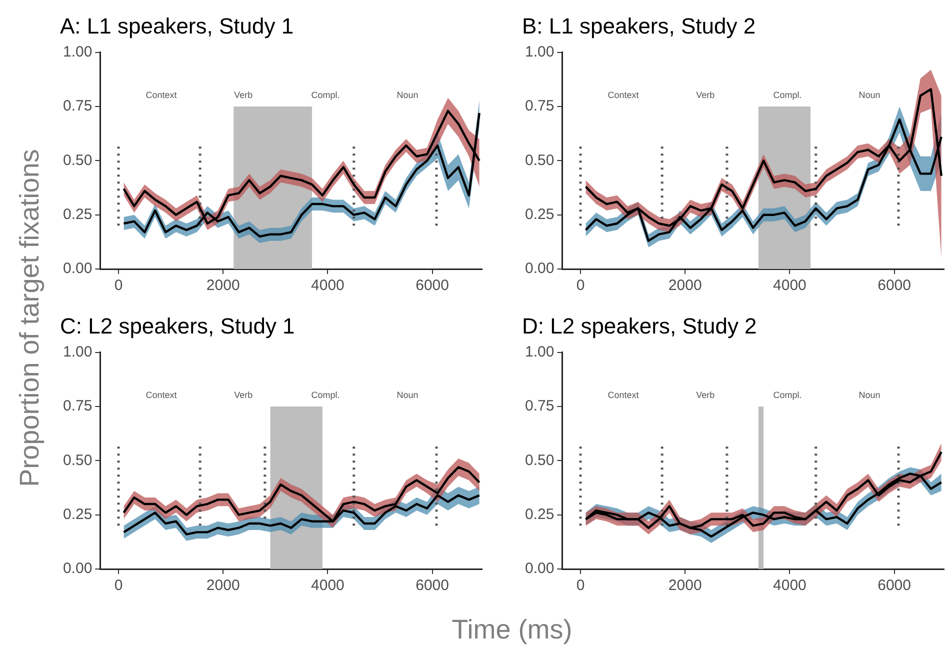  Describe the element at coordinates (639, 325) in the screenshot. I see `chart-title: D: L2 speakers, Study 2` at that location.